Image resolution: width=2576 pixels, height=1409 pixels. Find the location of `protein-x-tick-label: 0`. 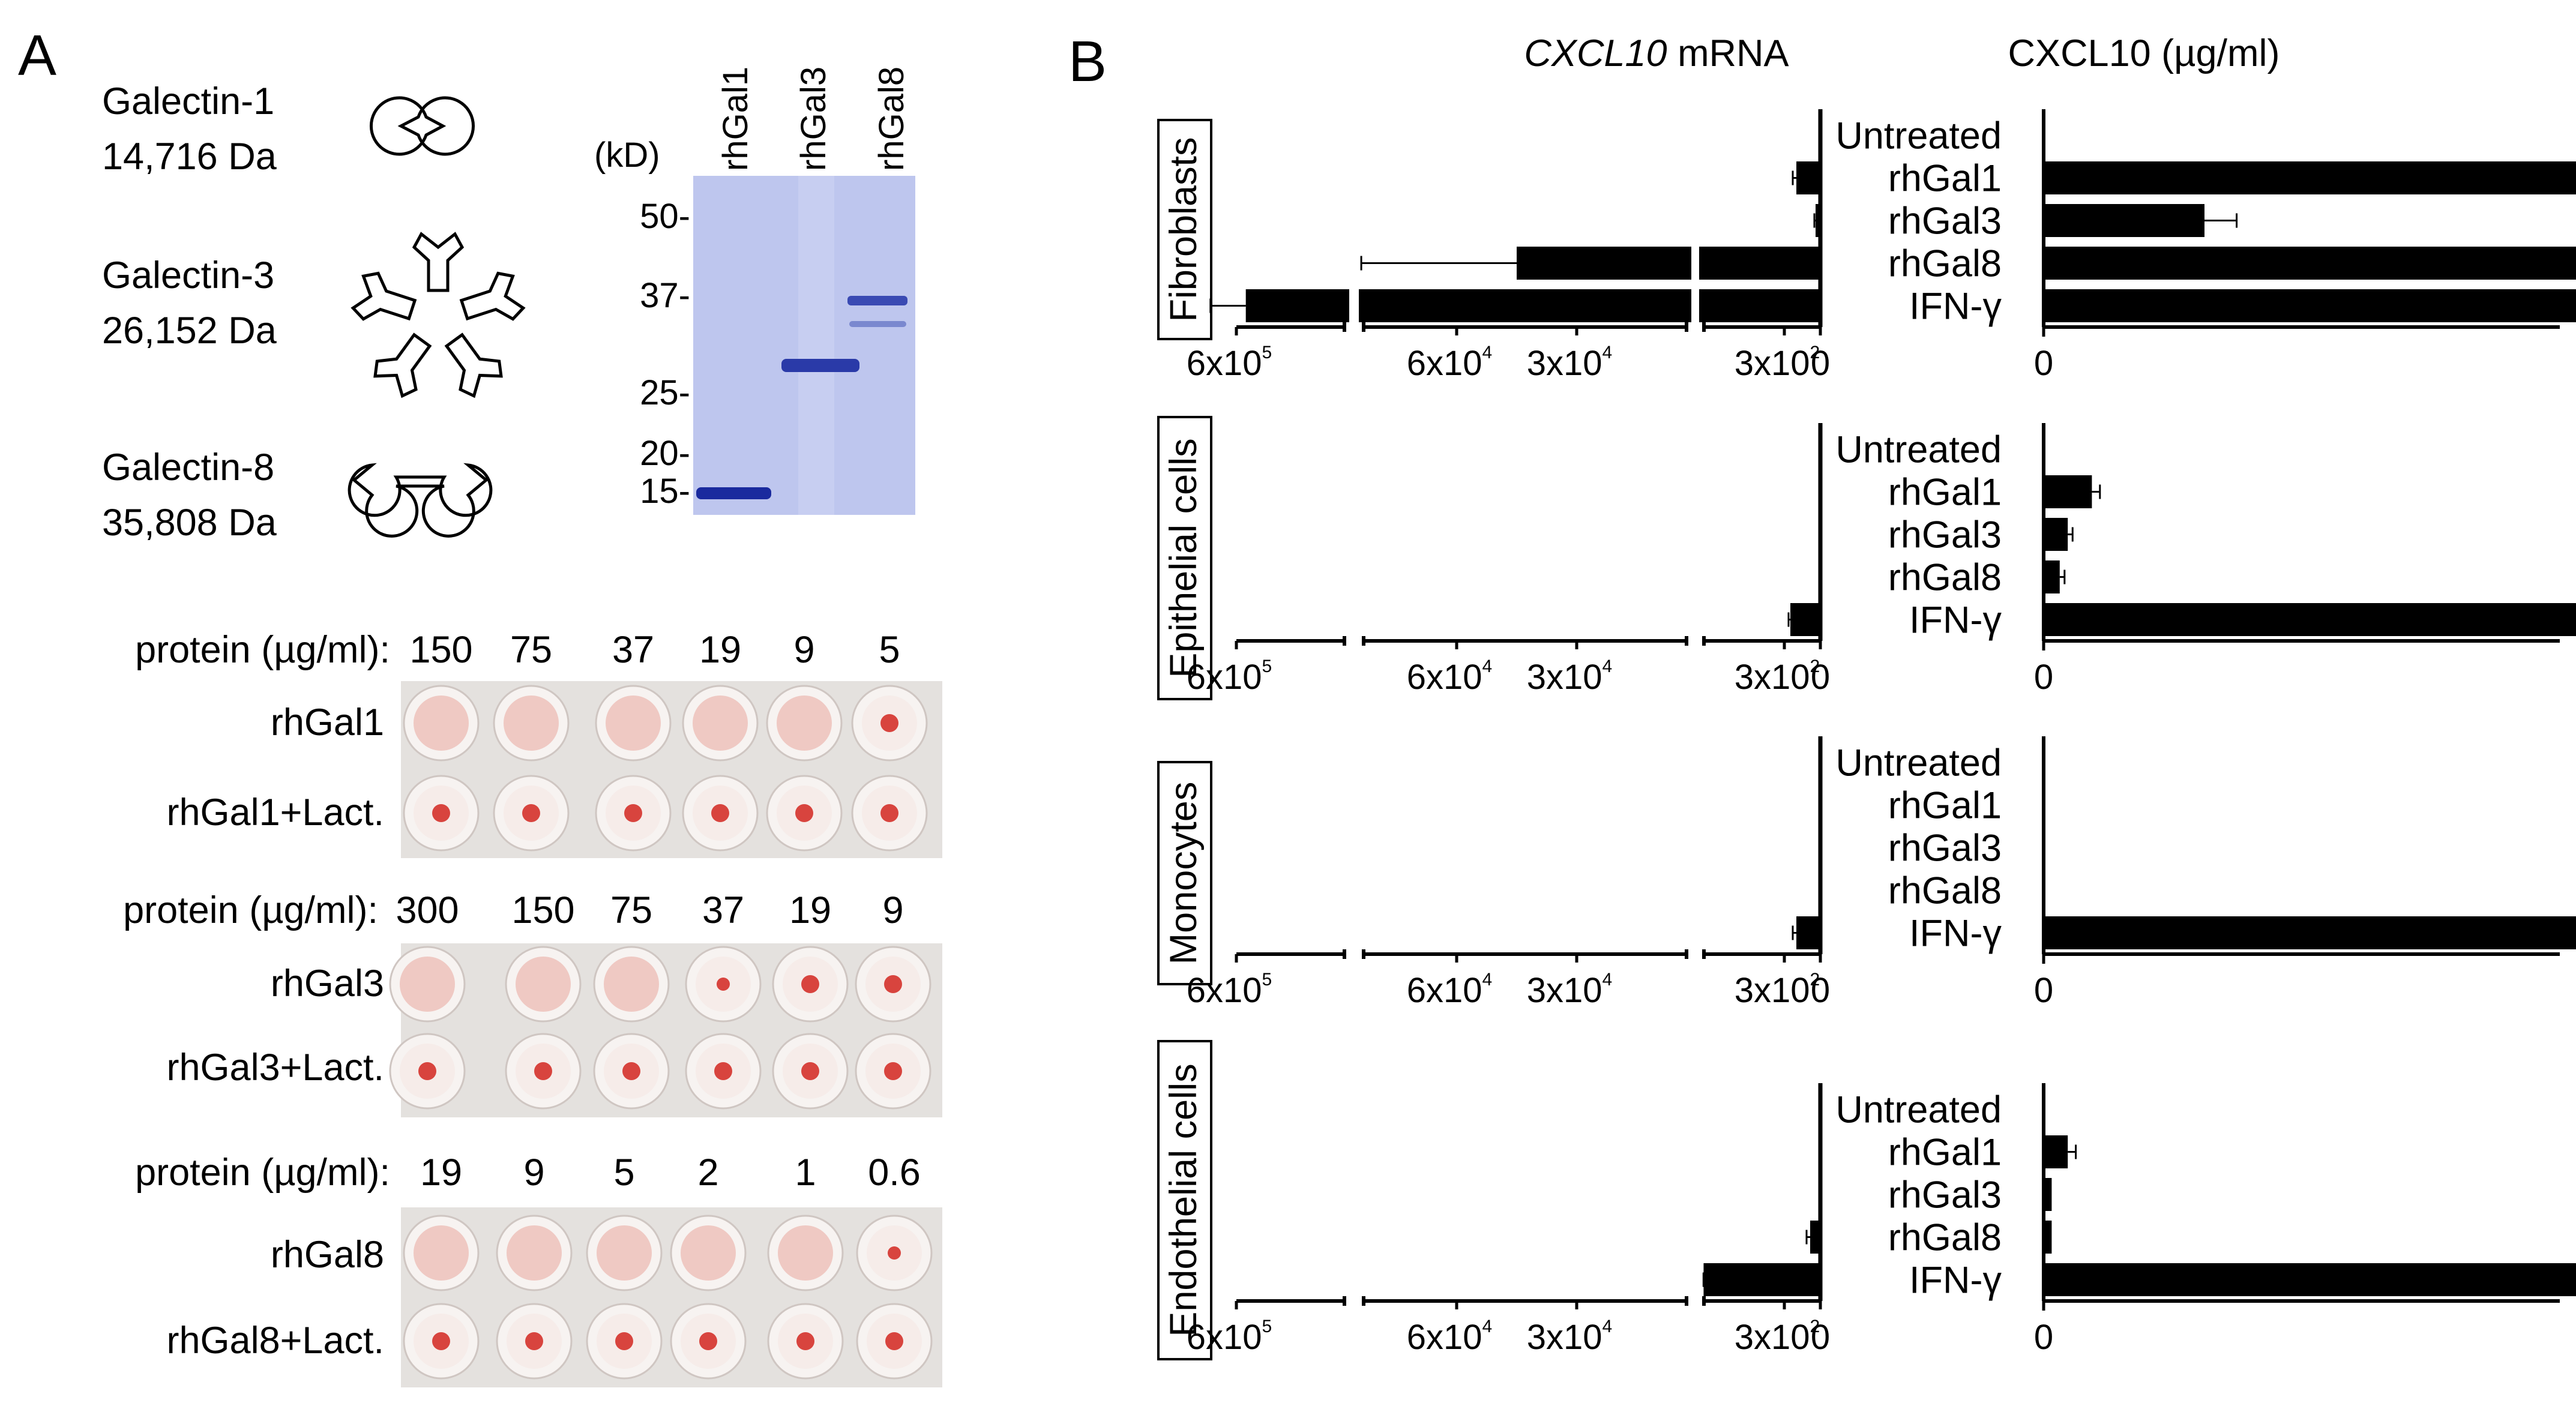

protein-x-tick-label: 0 is located at coordinates (2044, 677).